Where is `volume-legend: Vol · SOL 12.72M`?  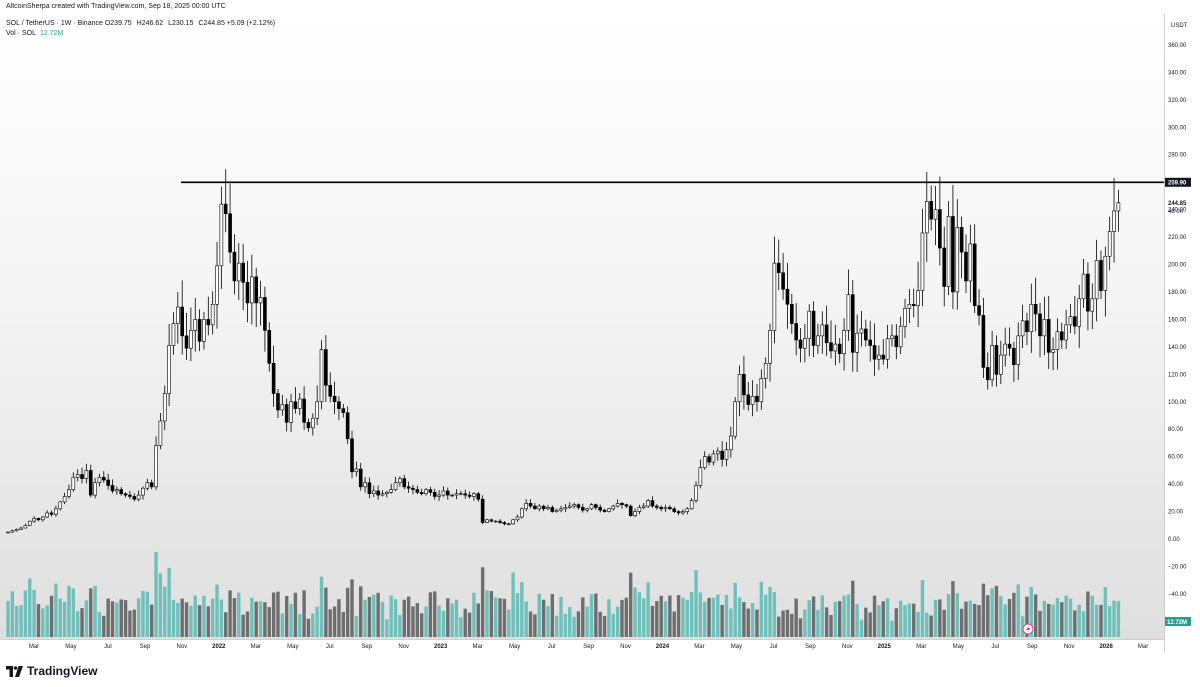 volume-legend: Vol · SOL 12.72M is located at coordinates (34, 33).